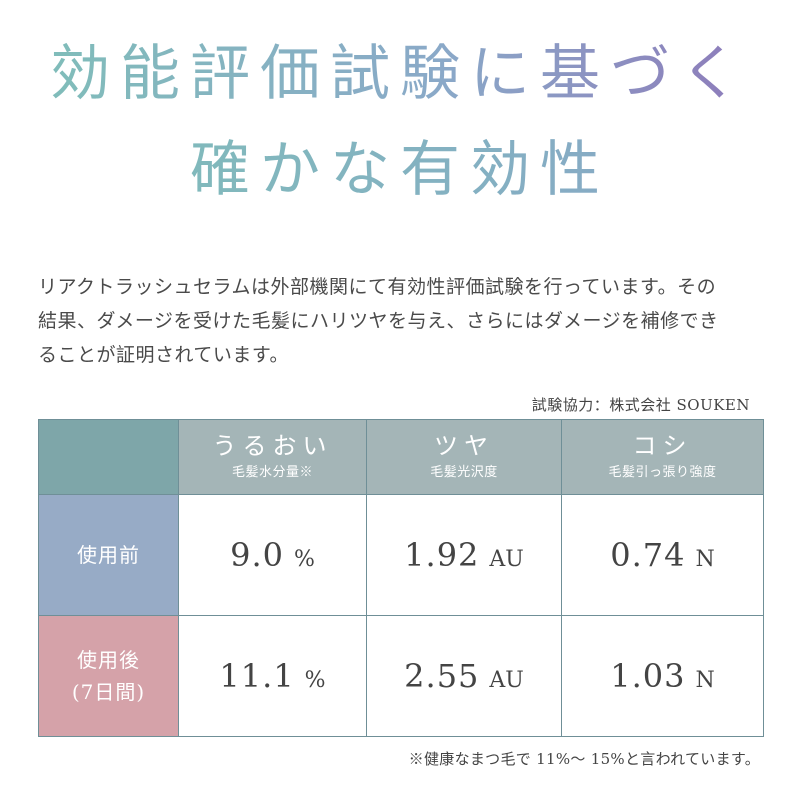  I want to click on column-title: コシ, so click(662, 446).